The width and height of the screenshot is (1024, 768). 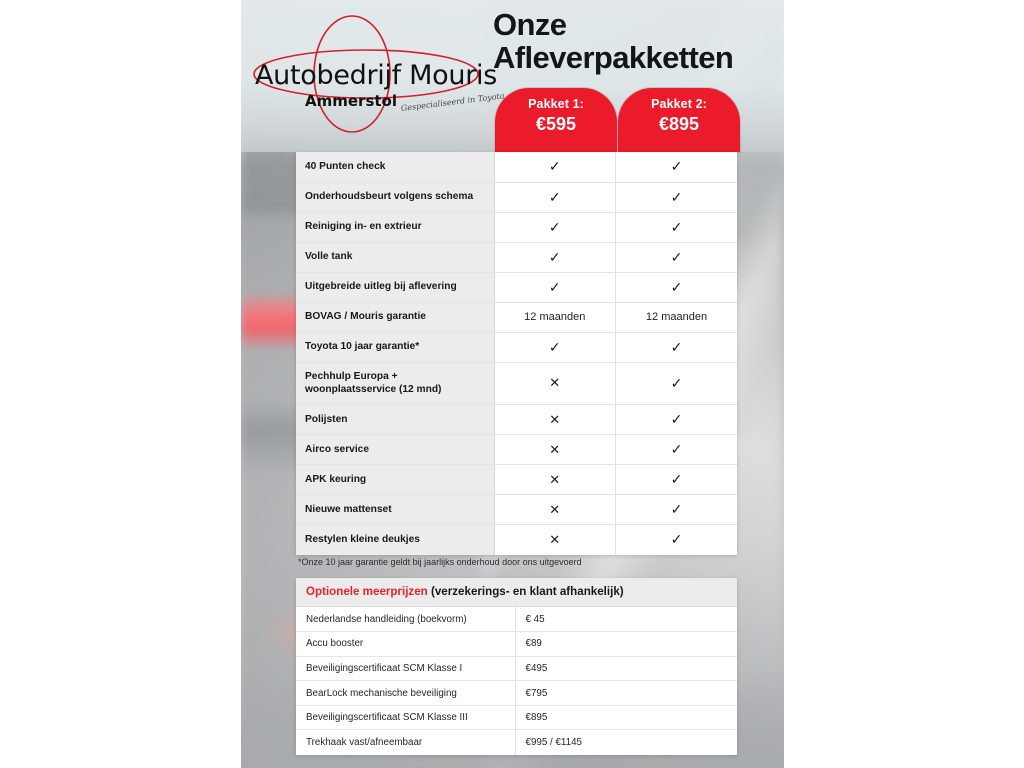 I want to click on table-row: Airco service ✕ ✓, so click(x=516, y=450).